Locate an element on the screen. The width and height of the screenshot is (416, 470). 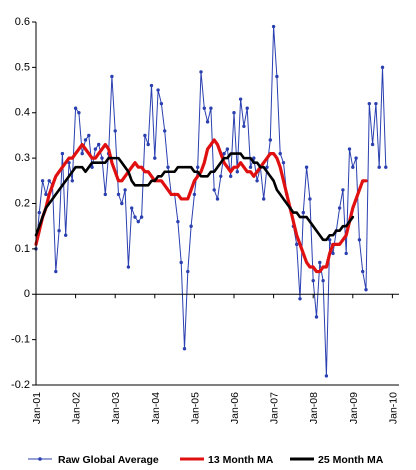
series-line-ma25 is located at coordinates (194, 197).